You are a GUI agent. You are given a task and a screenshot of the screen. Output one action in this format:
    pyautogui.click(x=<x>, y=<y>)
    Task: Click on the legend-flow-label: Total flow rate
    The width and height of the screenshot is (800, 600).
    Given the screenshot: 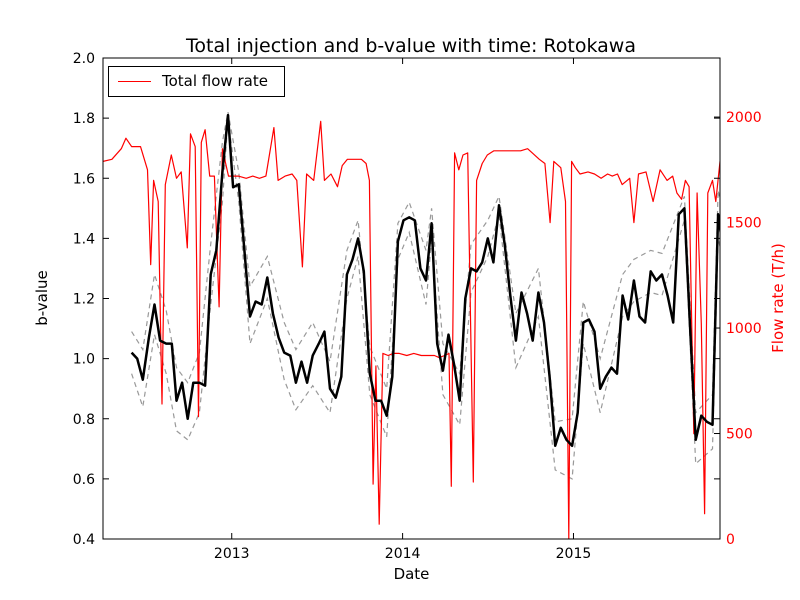 What is the action you would take?
    pyautogui.click(x=215, y=81)
    